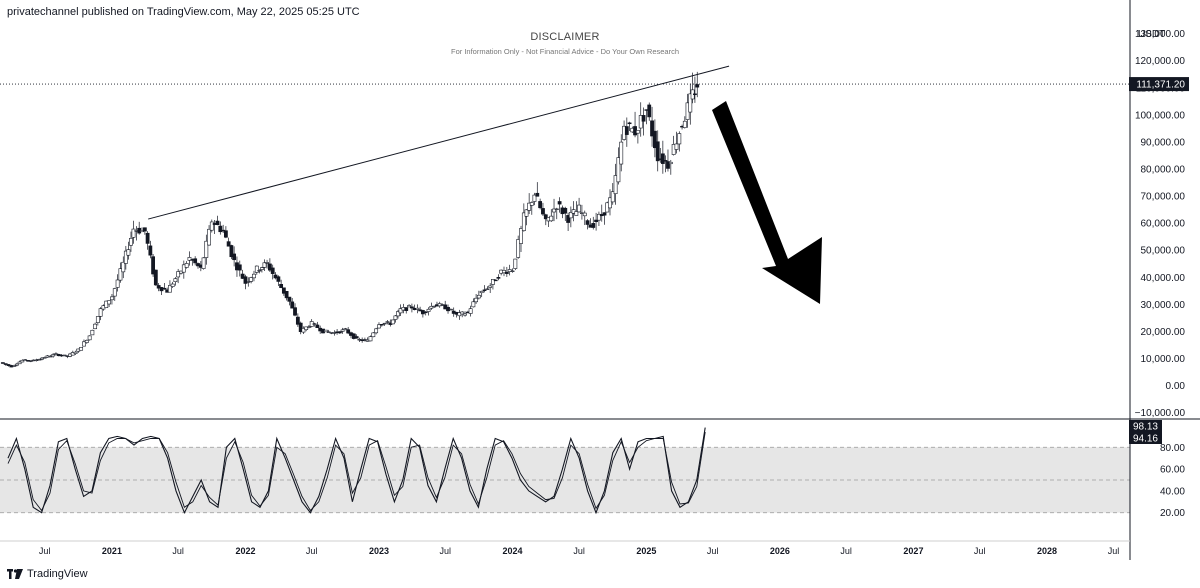 The width and height of the screenshot is (1200, 588). Describe the element at coordinates (1160, 85) in the screenshot. I see `last-price-label: 111,371.20` at that location.